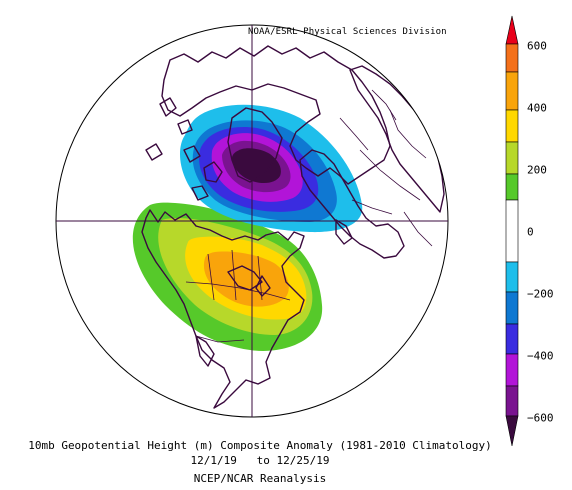 This screenshot has width=572, height=490. Describe the element at coordinates (512, 308) in the screenshot. I see `colorbar-band-neg200-neg300` at that location.